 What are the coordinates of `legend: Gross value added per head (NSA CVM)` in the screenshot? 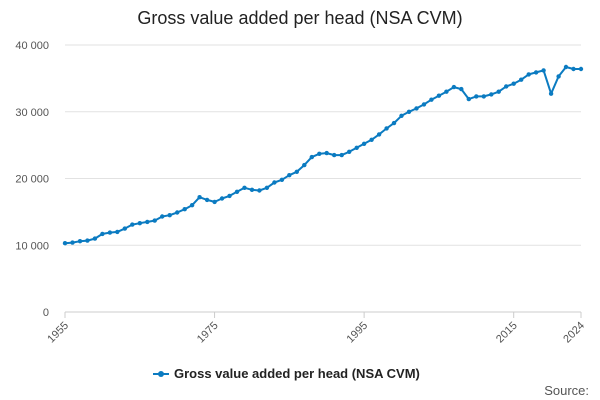 It's located at (286, 373).